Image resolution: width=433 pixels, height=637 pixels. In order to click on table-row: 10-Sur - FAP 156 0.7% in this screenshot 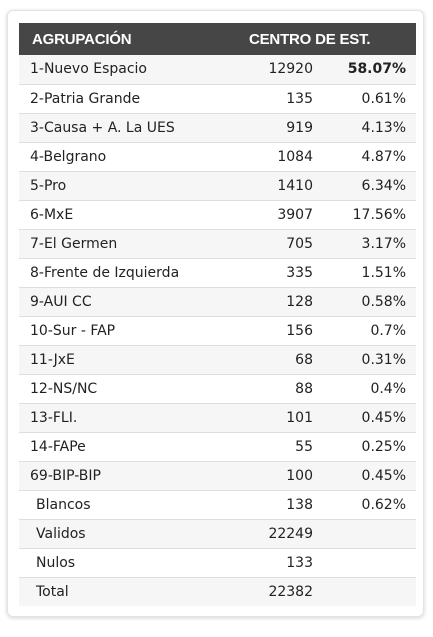, I will do `click(218, 330)`.